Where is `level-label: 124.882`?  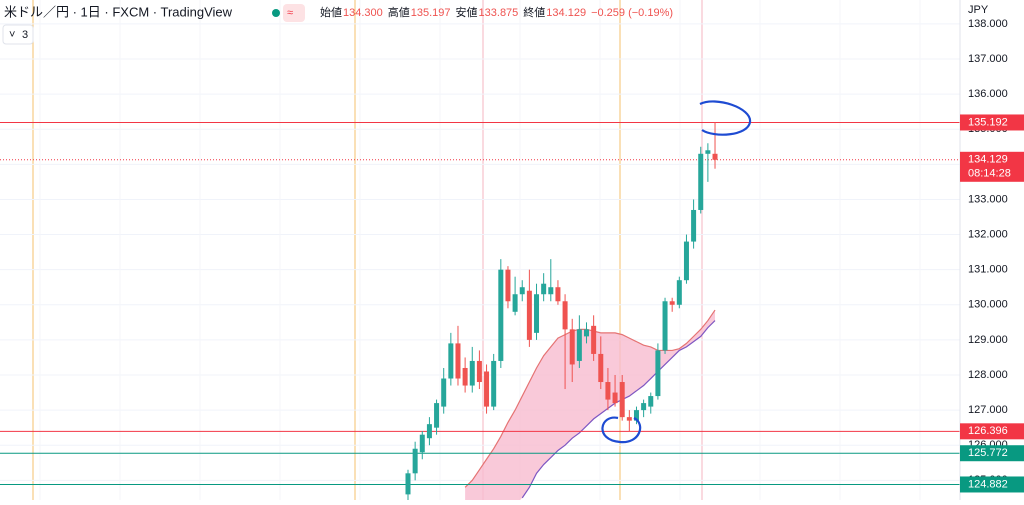 level-label: 124.882 is located at coordinates (988, 484).